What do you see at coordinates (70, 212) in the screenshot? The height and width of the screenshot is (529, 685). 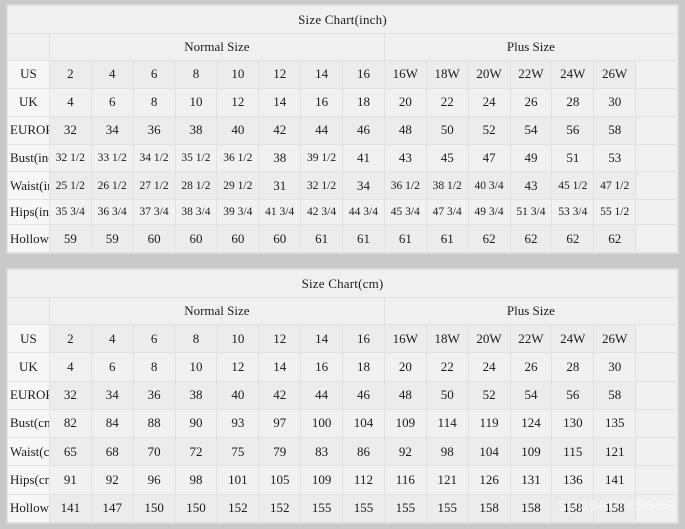 I see `table-cell: 35 3/4` at bounding box center [70, 212].